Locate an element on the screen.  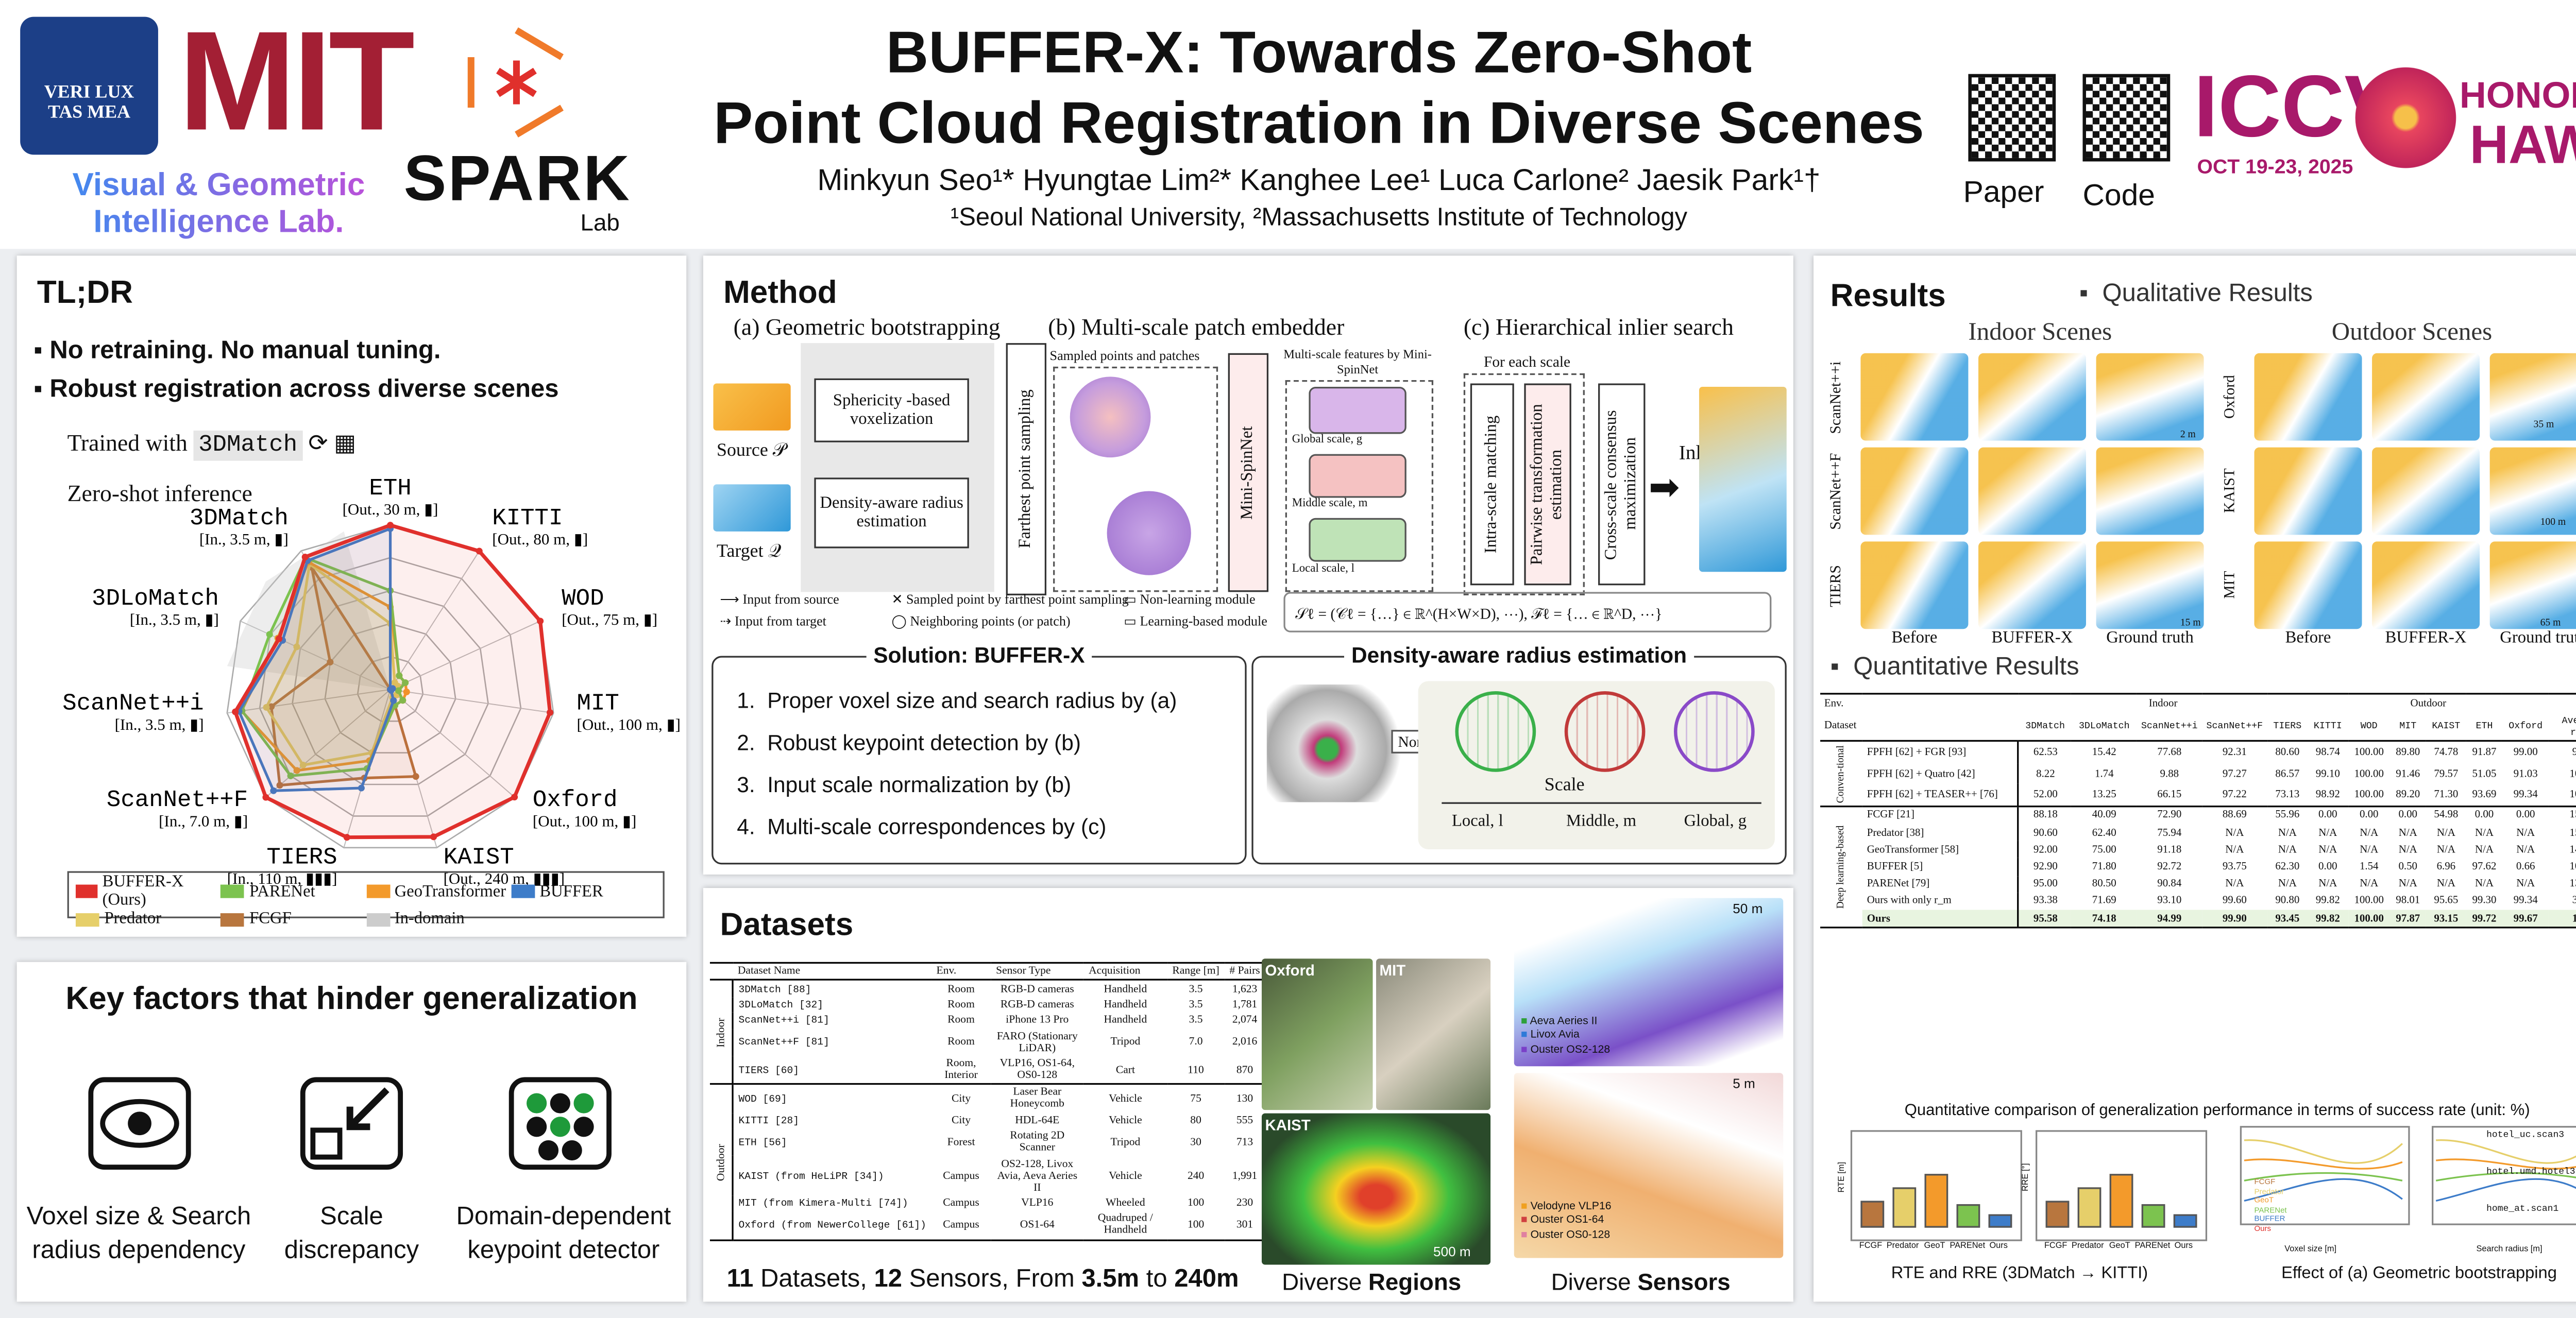
legend-text: Input from source is located at coordinates (790, 599).